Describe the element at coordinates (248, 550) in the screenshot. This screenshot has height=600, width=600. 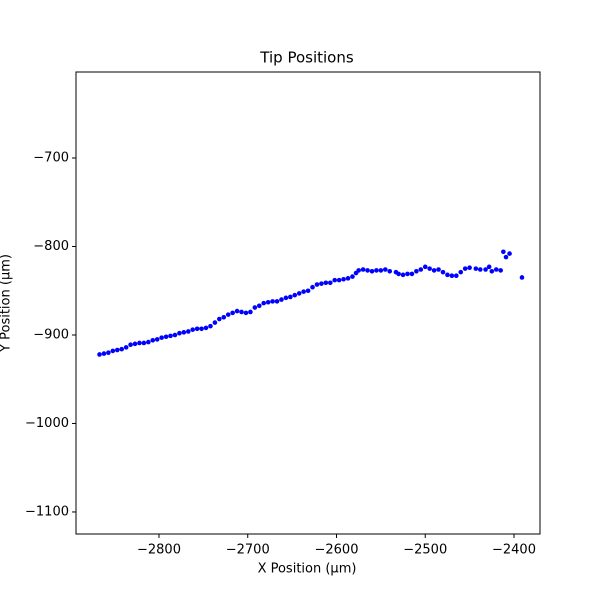
I see `x-tick-label: −2700` at that location.